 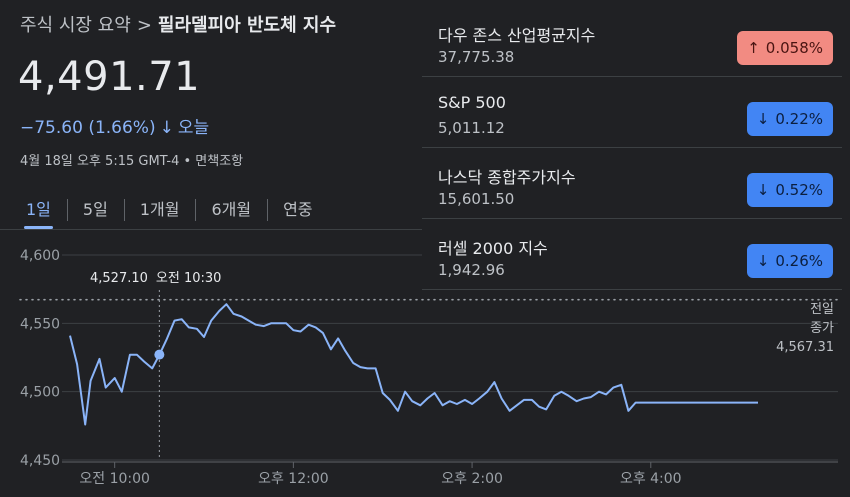 What do you see at coordinates (38, 210) in the screenshot?
I see `tab-1-day: 1일` at bounding box center [38, 210].